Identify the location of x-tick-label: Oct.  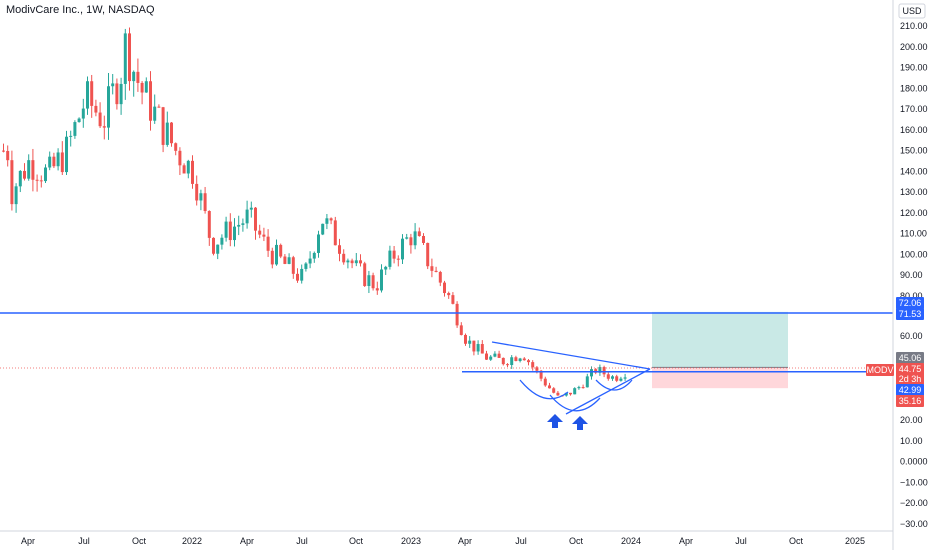
(139, 541).